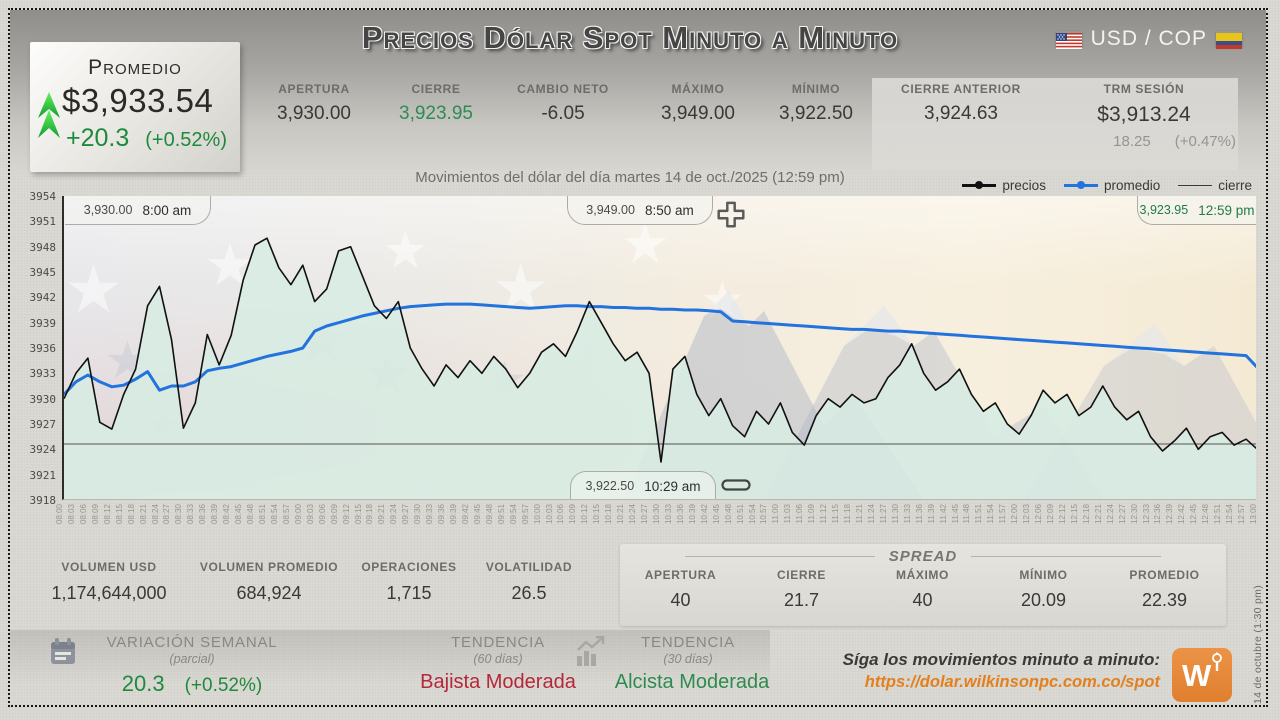  I want to click on promedio-card: Promedio $3,933.54 +20.3 (+0.52%), so click(135, 107).